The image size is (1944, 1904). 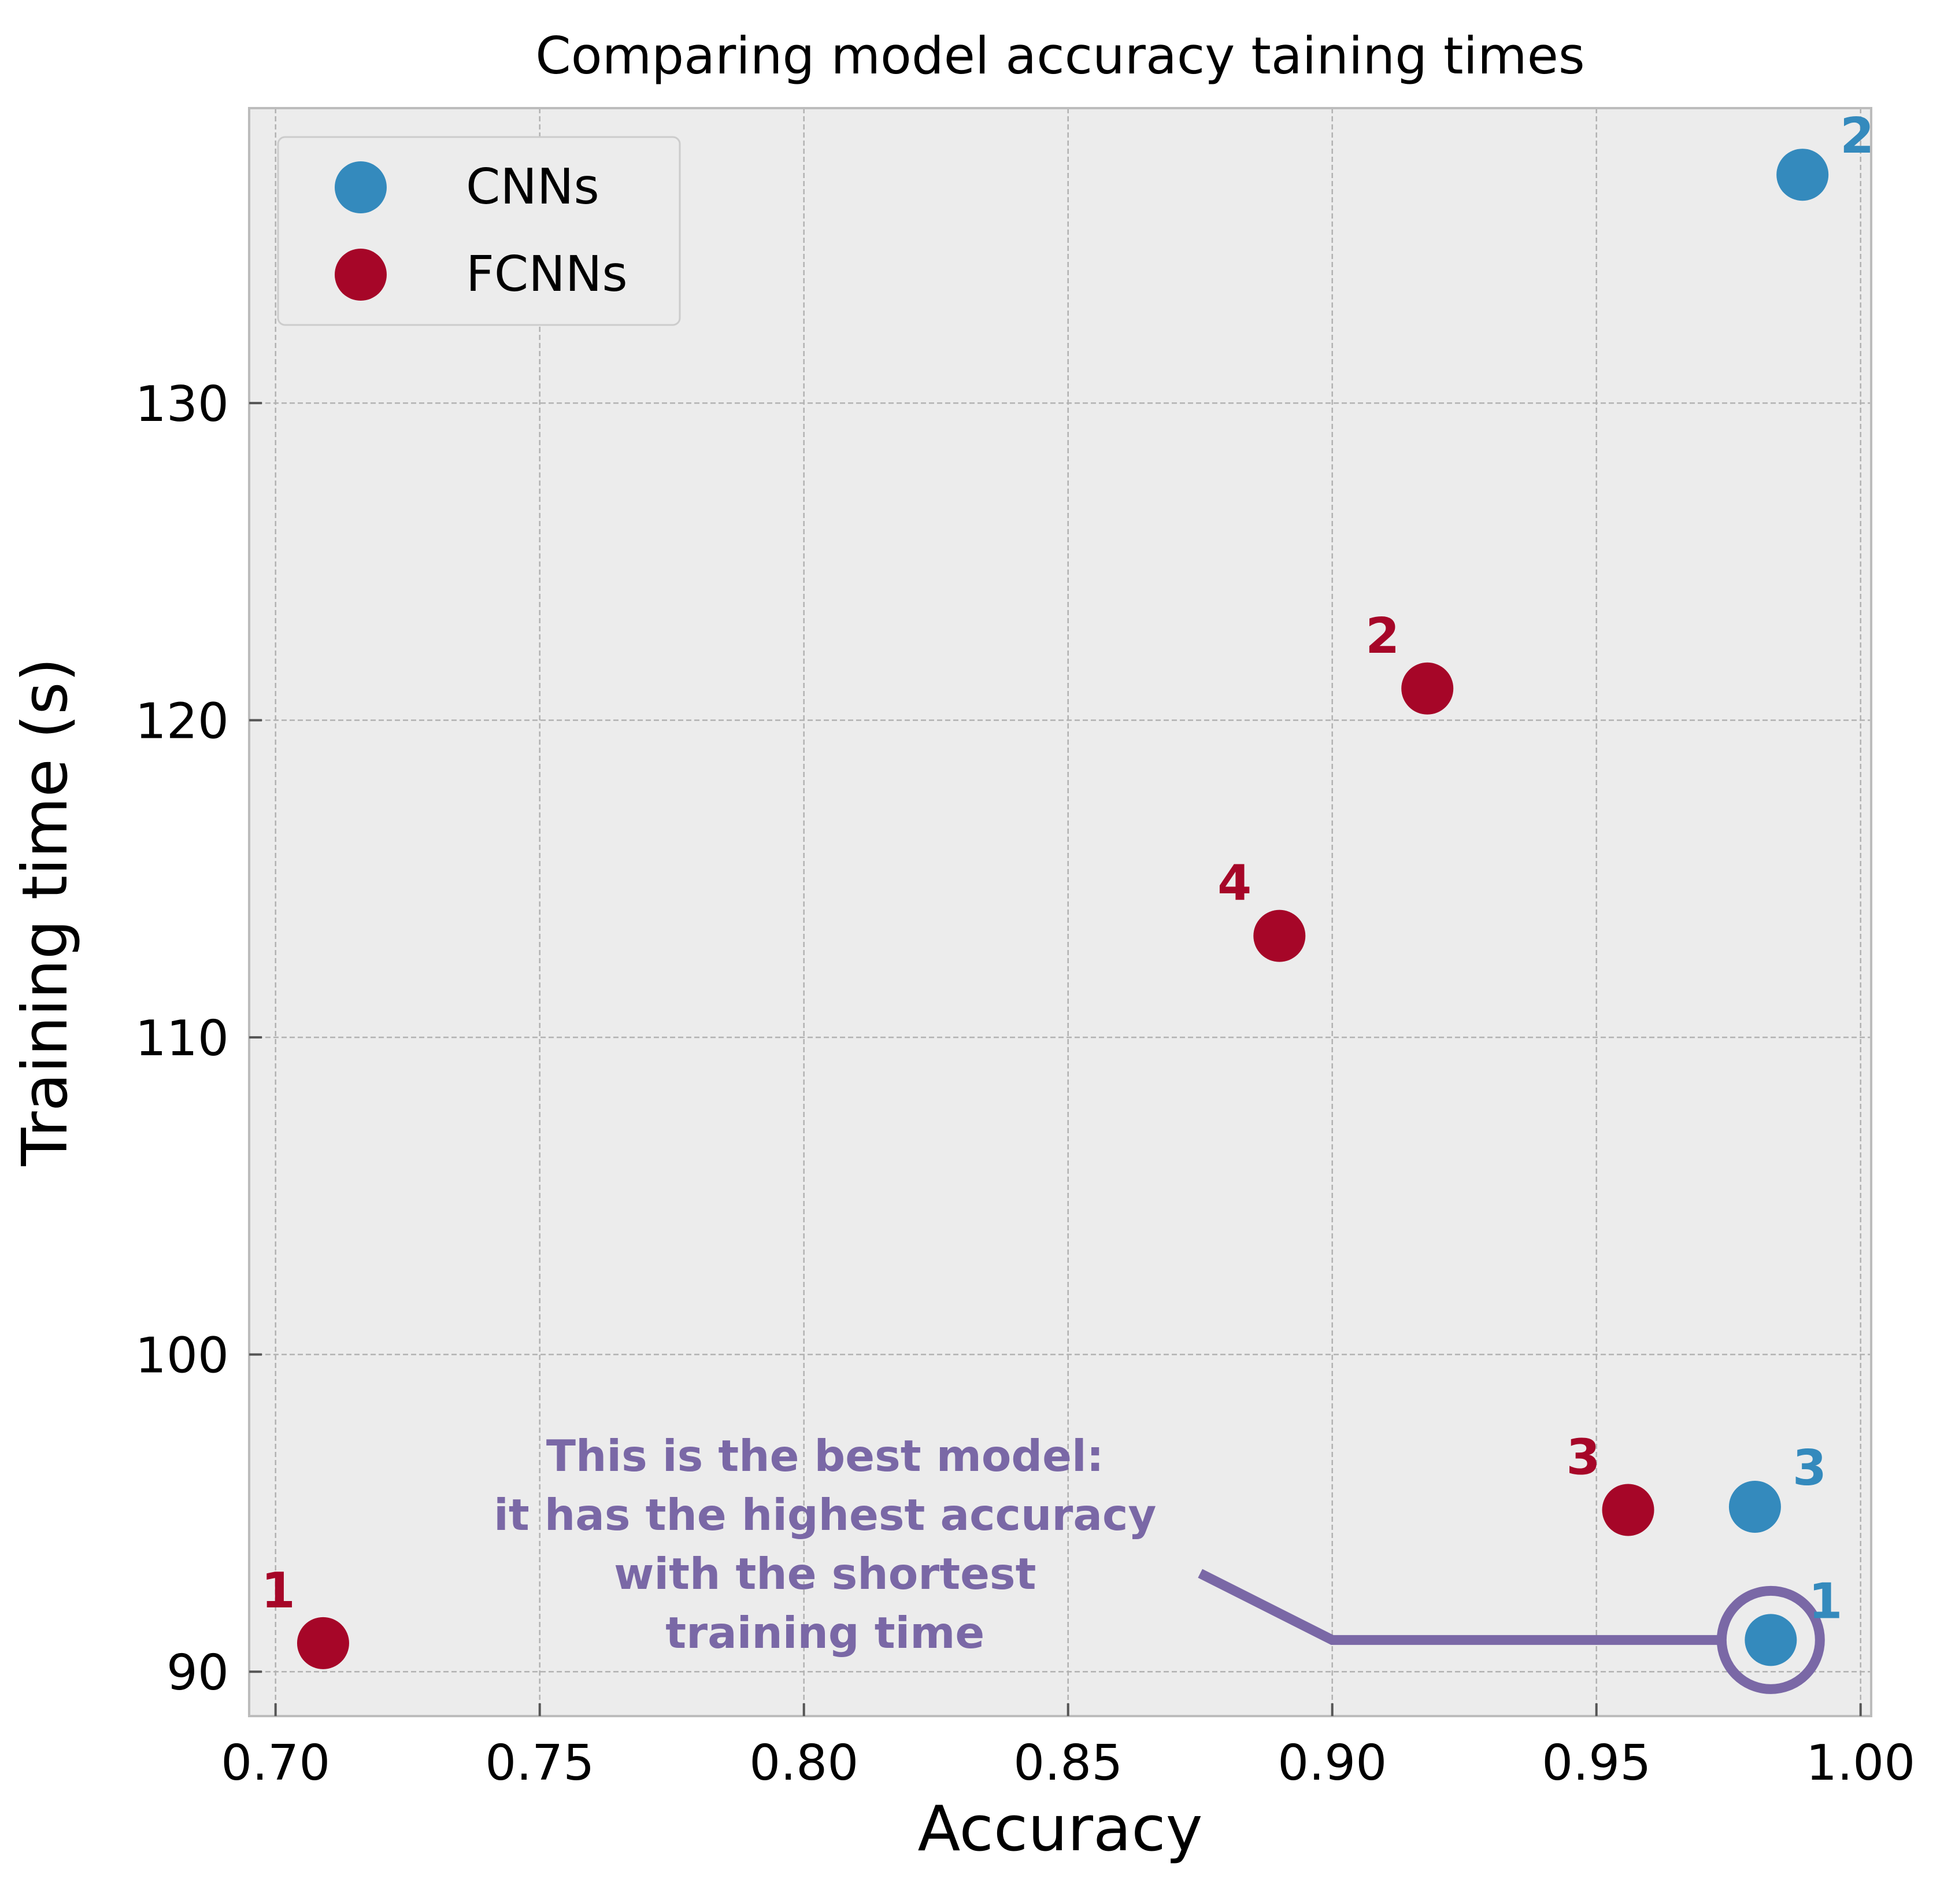 I want to click on chart-title: Comparing model accuracy taining times, so click(x=1059, y=56).